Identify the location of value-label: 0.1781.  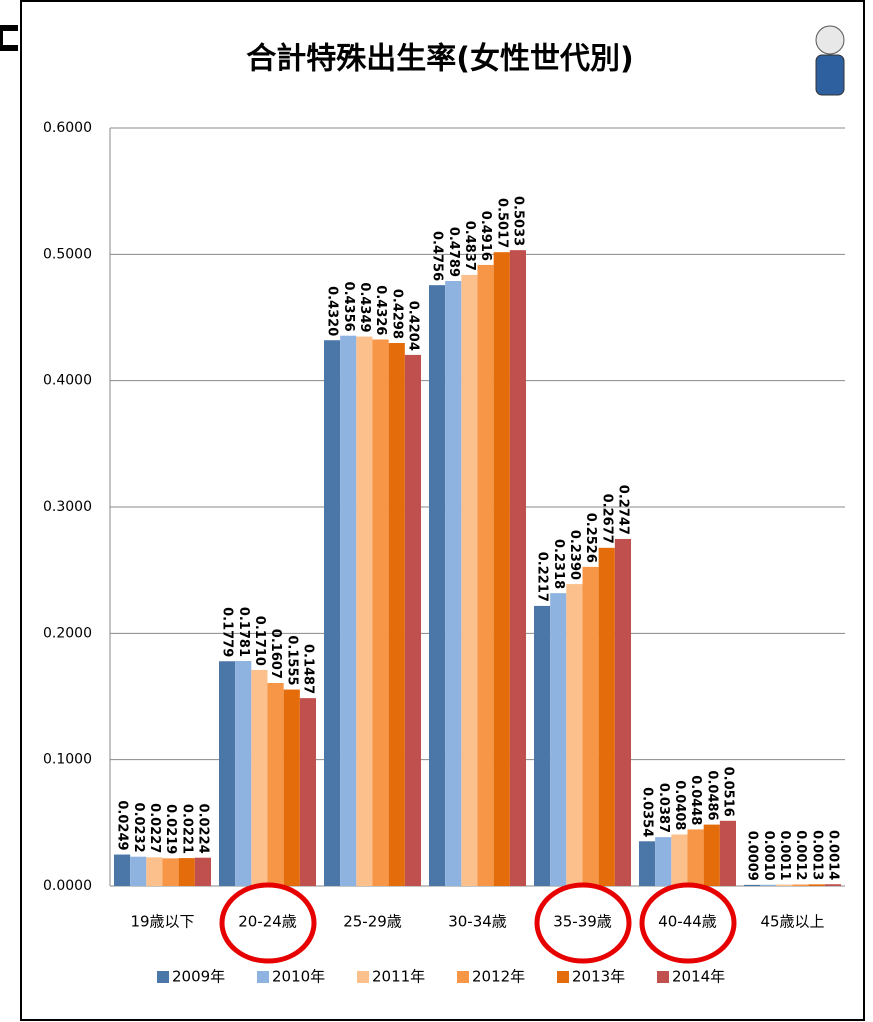
(243, 632).